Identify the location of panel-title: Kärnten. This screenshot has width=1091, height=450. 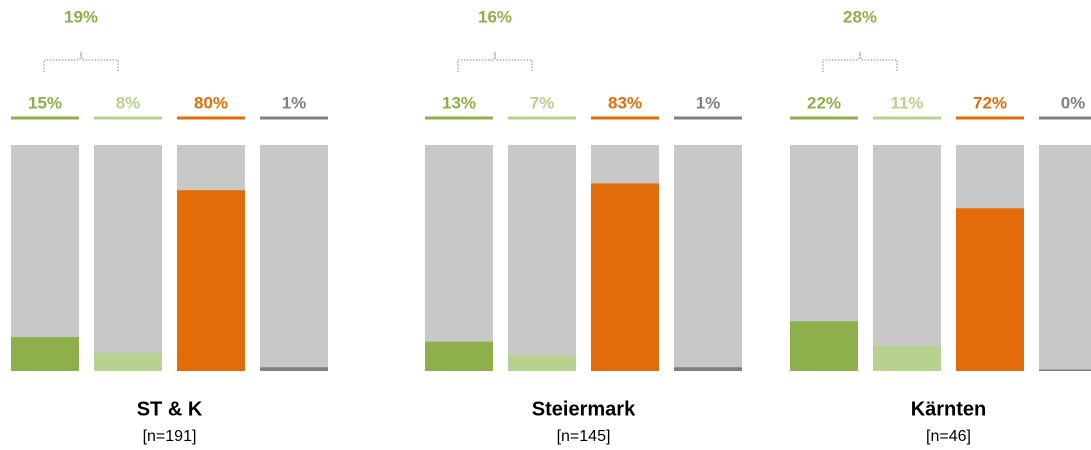
(949, 409).